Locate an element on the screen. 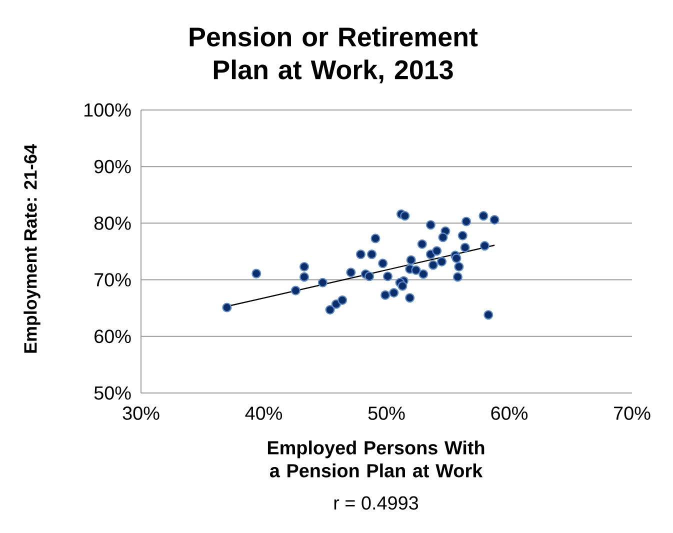 The height and width of the screenshot is (533, 673). x-tick-label: 70% is located at coordinates (632, 413).